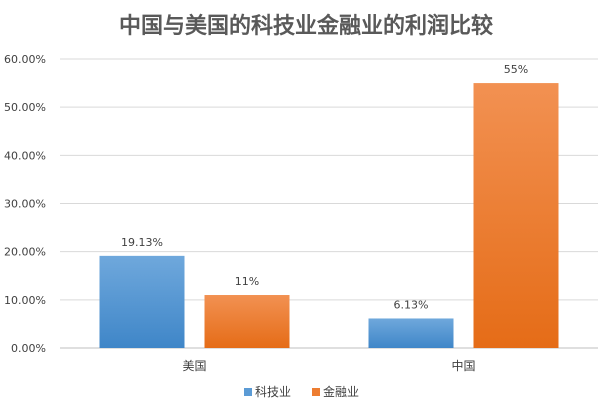 The image size is (613, 415). What do you see at coordinates (25, 155) in the screenshot?
I see `y-tick-label: 40.00%` at bounding box center [25, 155].